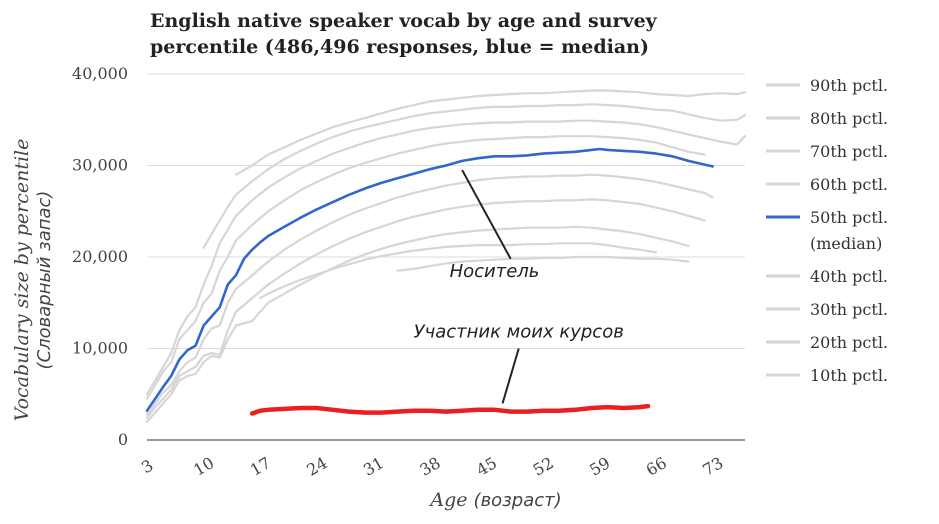 The width and height of the screenshot is (939, 524). What do you see at coordinates (147, 467) in the screenshot?
I see `x-tick-label: 3` at bounding box center [147, 467].